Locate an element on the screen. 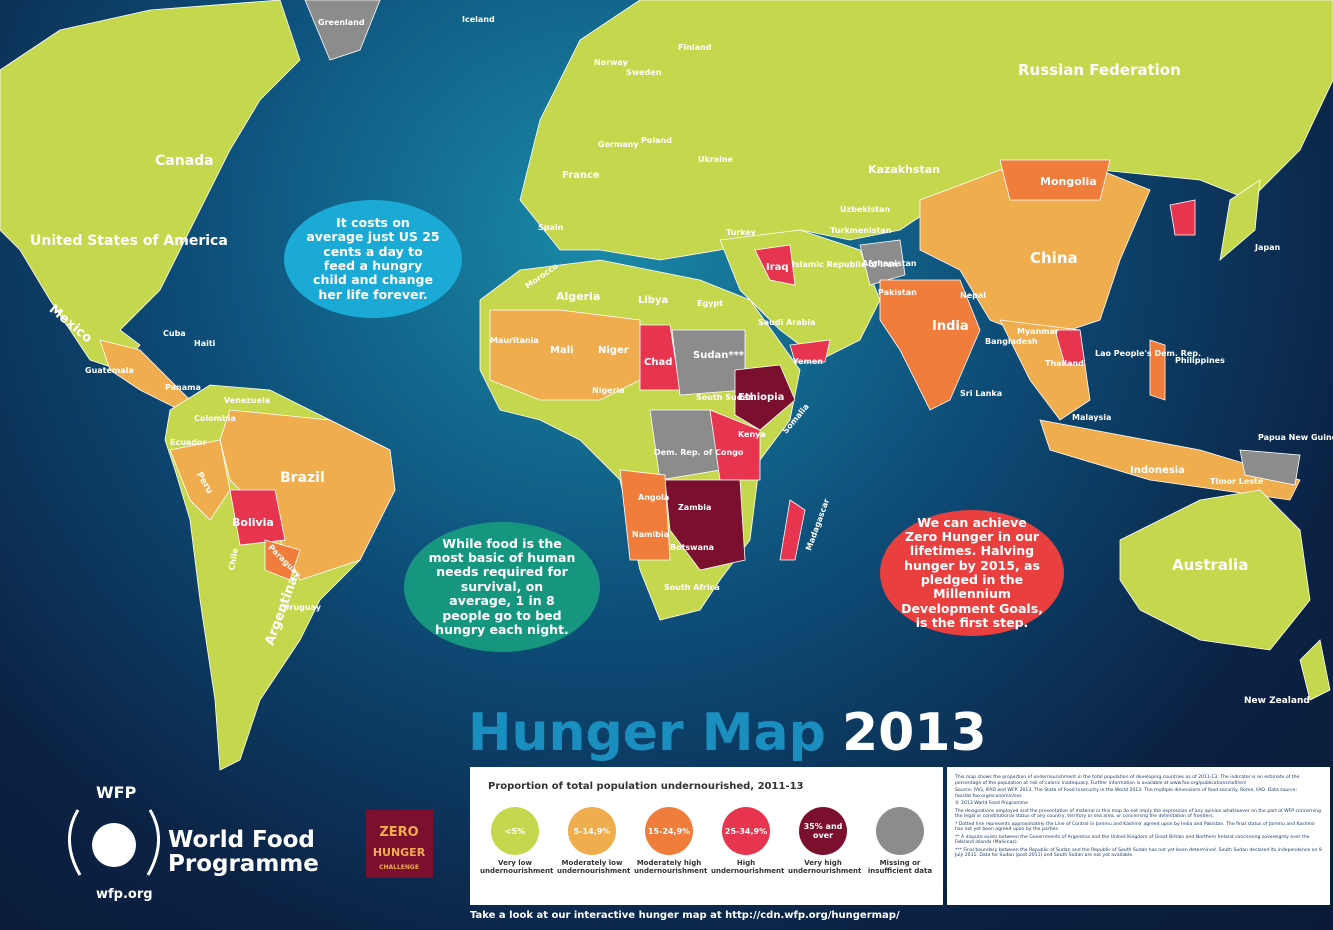 This screenshot has height=930, width=1333. country-label: Madagascar is located at coordinates (817, 524).